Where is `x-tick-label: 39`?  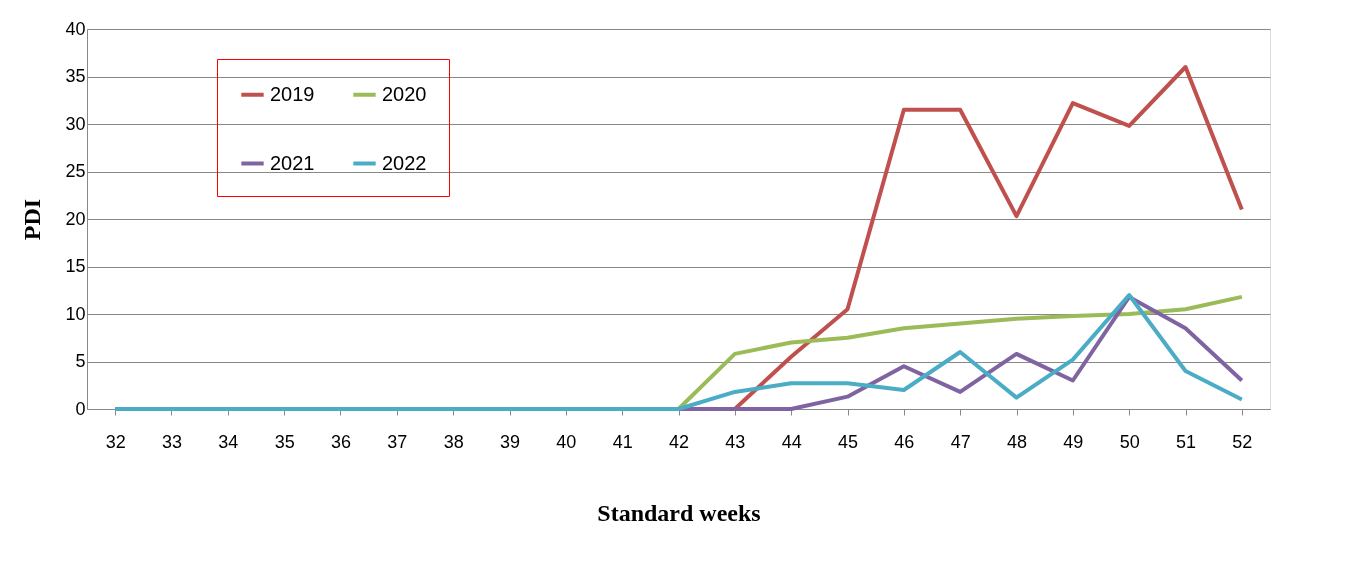 x-tick-label: 39 is located at coordinates (510, 441).